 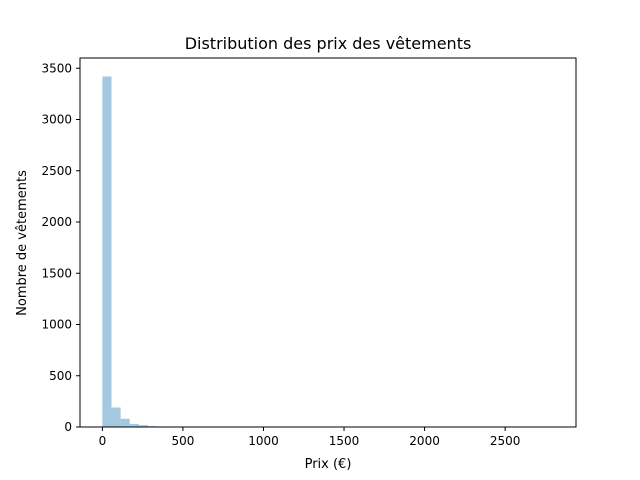 I want to click on y-tick-label: 3500, so click(x=56, y=68).